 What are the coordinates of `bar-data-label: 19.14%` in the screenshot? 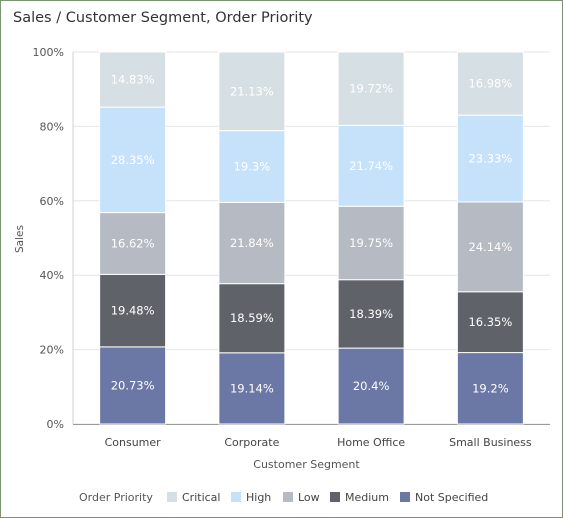 It's located at (252, 388).